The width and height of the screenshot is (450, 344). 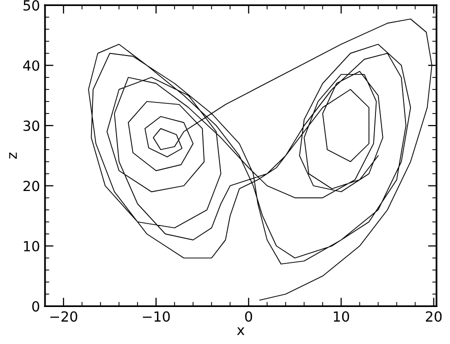 What do you see at coordinates (31, 186) in the screenshot?
I see `y-tick-label: 20` at bounding box center [31, 186].